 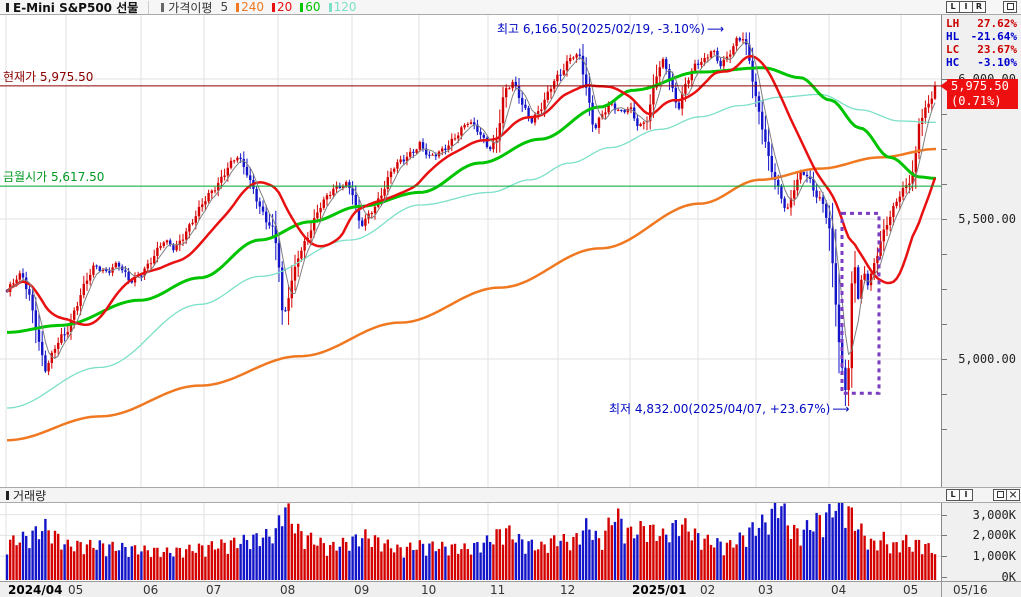 What do you see at coordinates (7, 7) in the screenshot?
I see `title-bar-icon` at bounding box center [7, 7].